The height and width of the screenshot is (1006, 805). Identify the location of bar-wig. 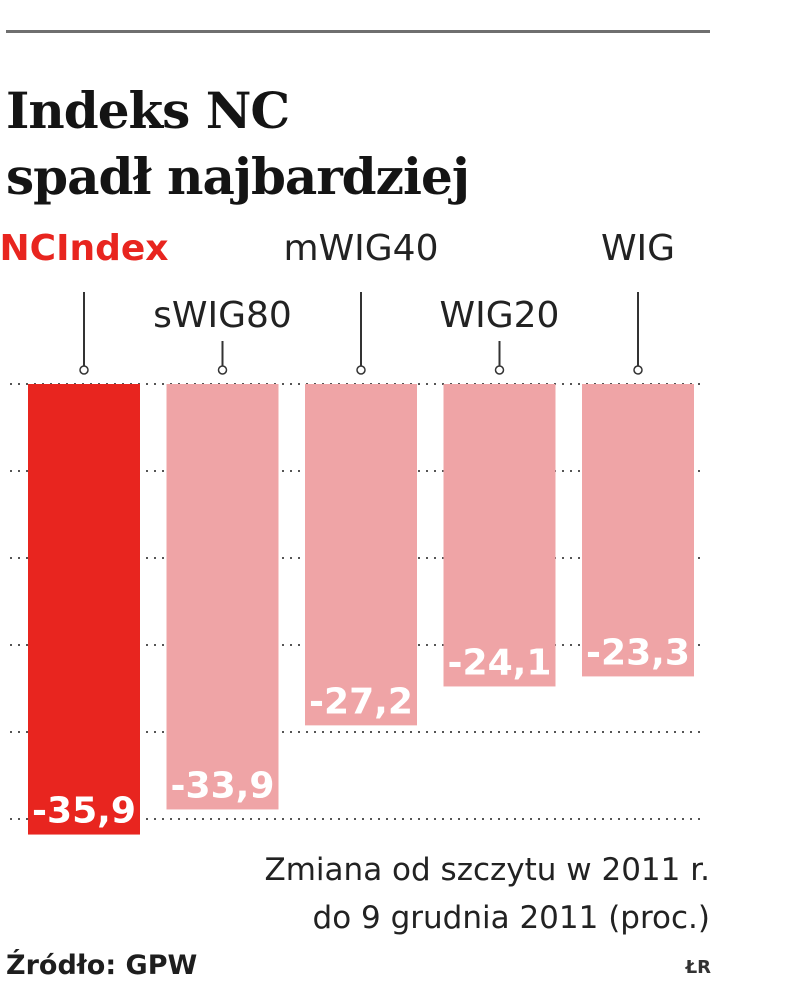
(638, 530).